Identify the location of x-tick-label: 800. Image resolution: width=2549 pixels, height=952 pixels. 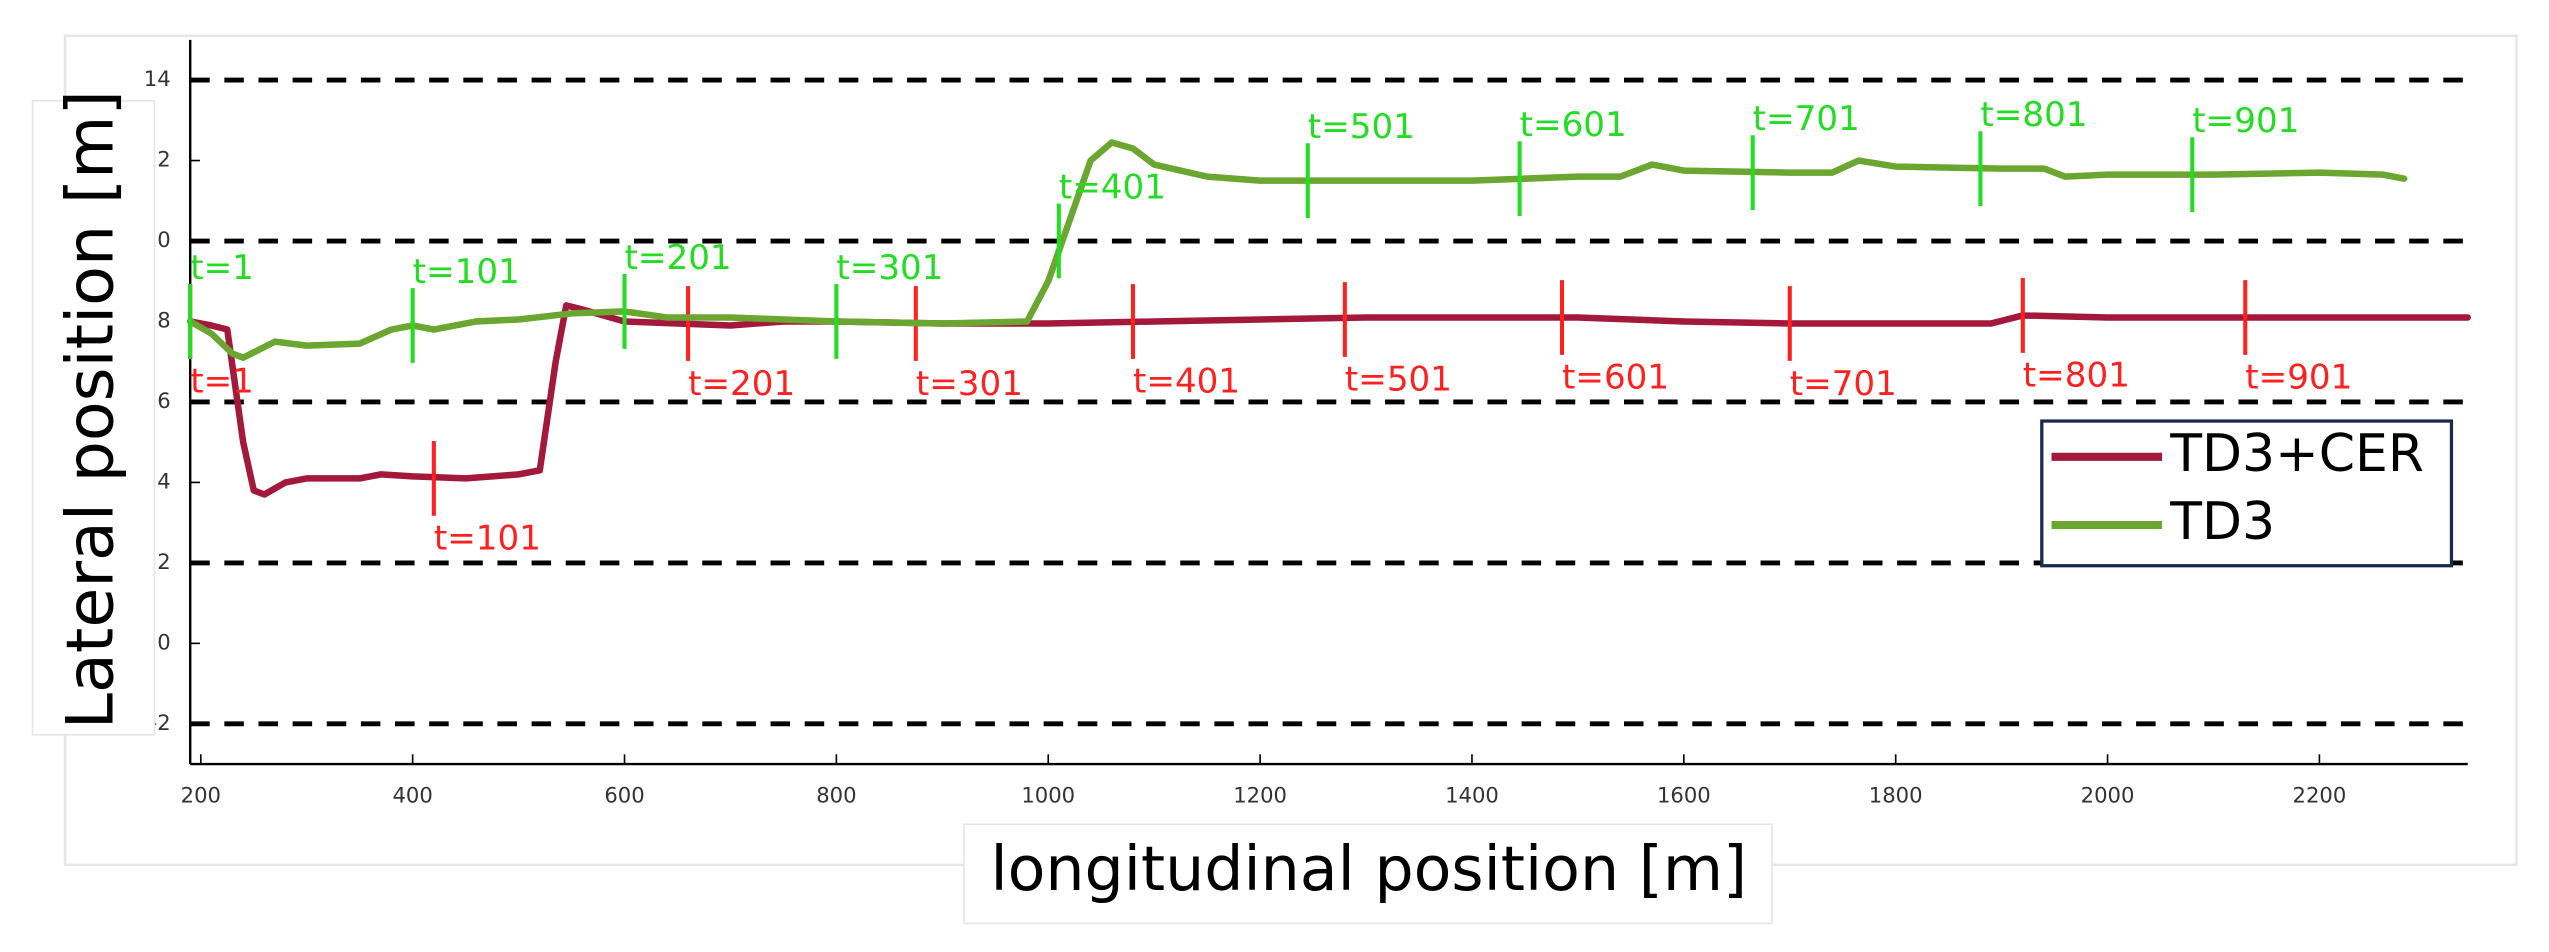
(836, 795).